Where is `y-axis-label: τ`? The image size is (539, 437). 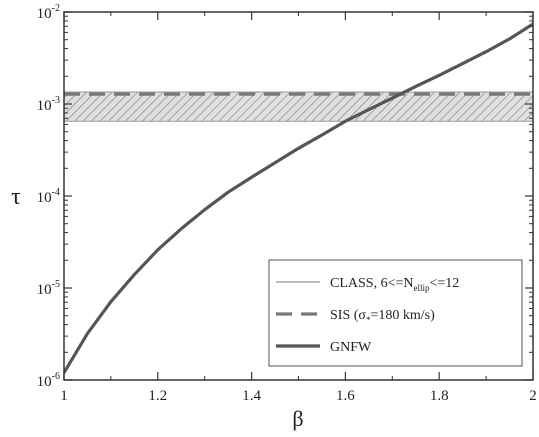 y-axis-label: τ is located at coordinates (16, 197).